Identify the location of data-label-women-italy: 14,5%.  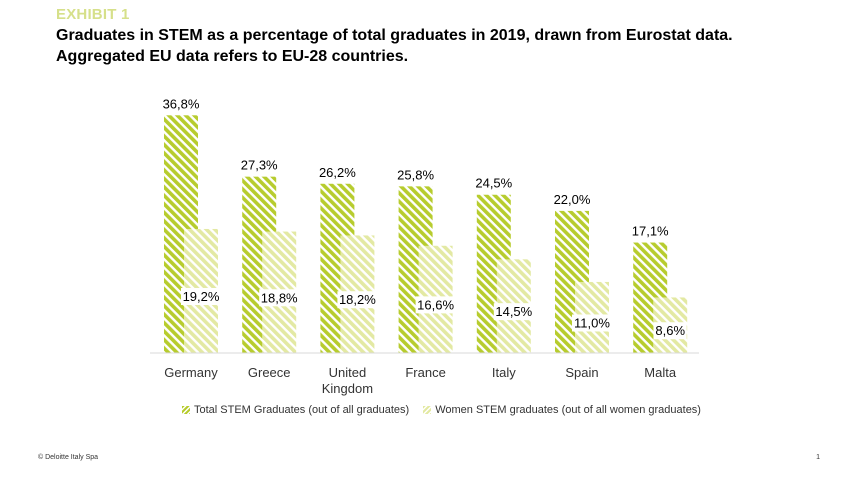
(513, 311).